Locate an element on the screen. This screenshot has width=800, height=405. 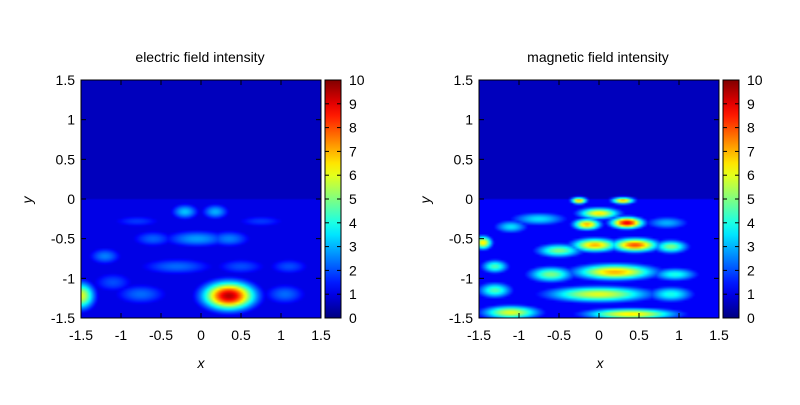
panel-1-xtick-label: 0 is located at coordinates (201, 335).